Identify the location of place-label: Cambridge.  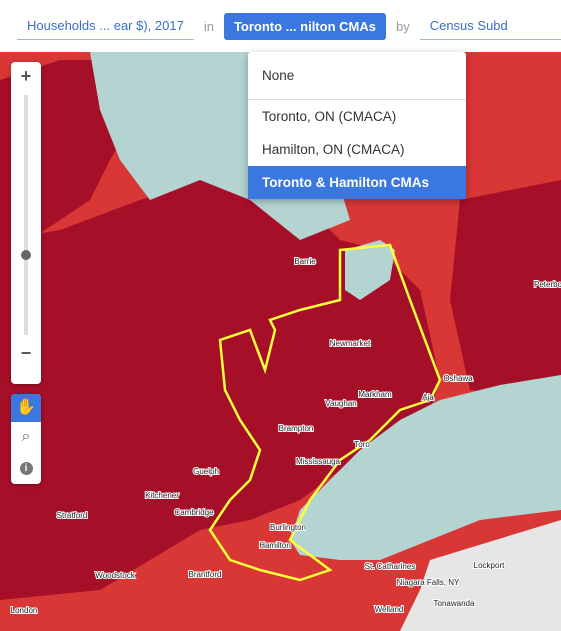
(194, 512).